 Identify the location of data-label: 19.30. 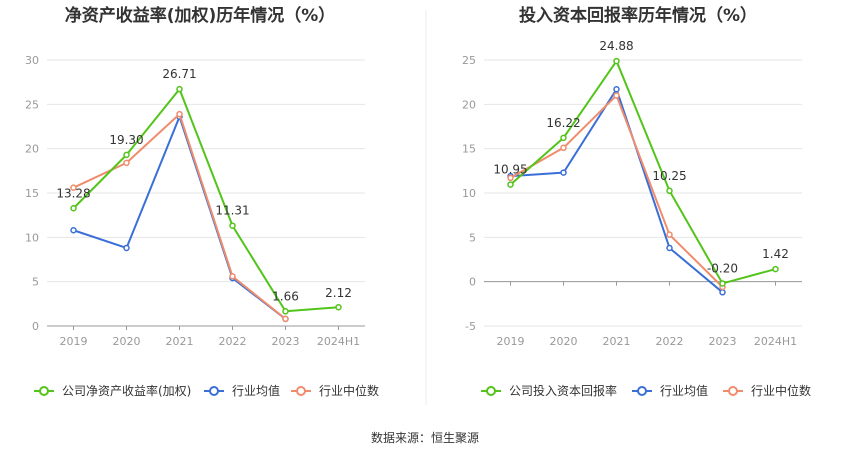
(126, 140).